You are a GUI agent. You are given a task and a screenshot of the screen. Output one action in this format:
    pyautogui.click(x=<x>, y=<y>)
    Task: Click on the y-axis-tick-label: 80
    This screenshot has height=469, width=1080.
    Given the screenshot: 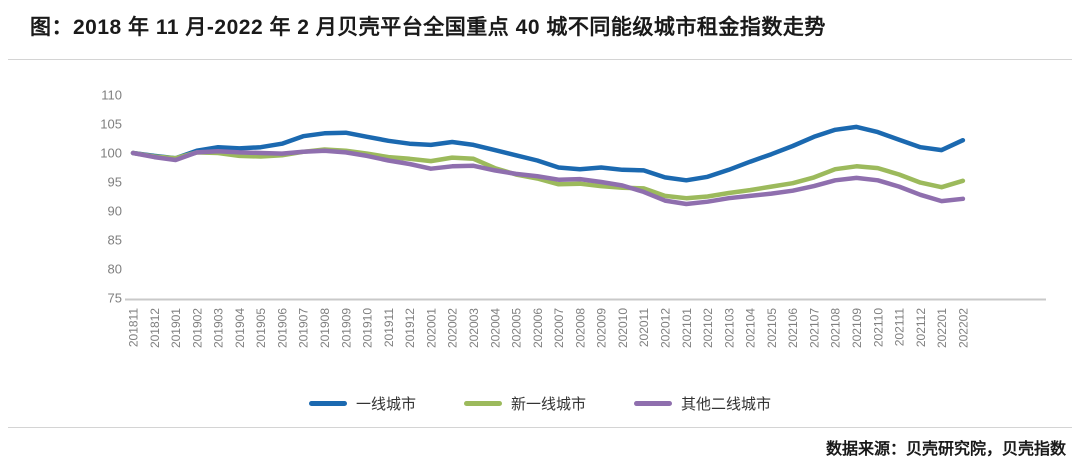 What is the action you would take?
    pyautogui.click(x=115, y=269)
    